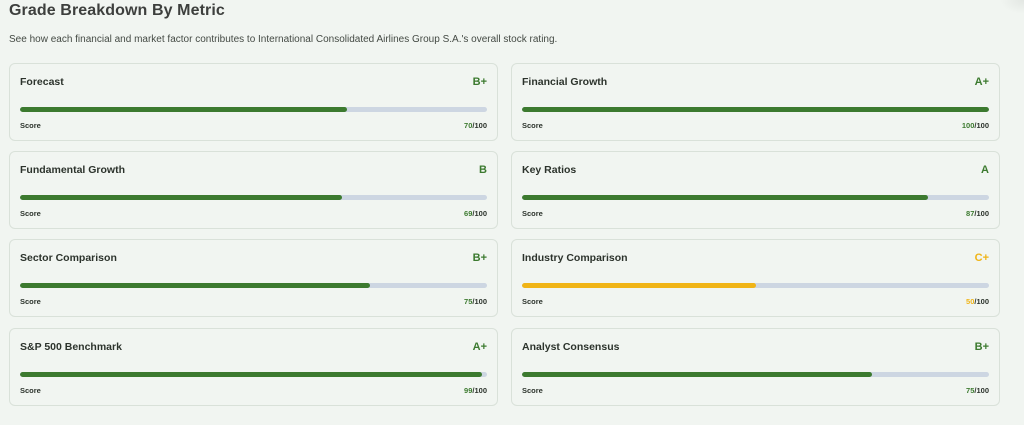 This screenshot has width=1024, height=425. What do you see at coordinates (981, 258) in the screenshot?
I see `metric-grade: C+` at bounding box center [981, 258].